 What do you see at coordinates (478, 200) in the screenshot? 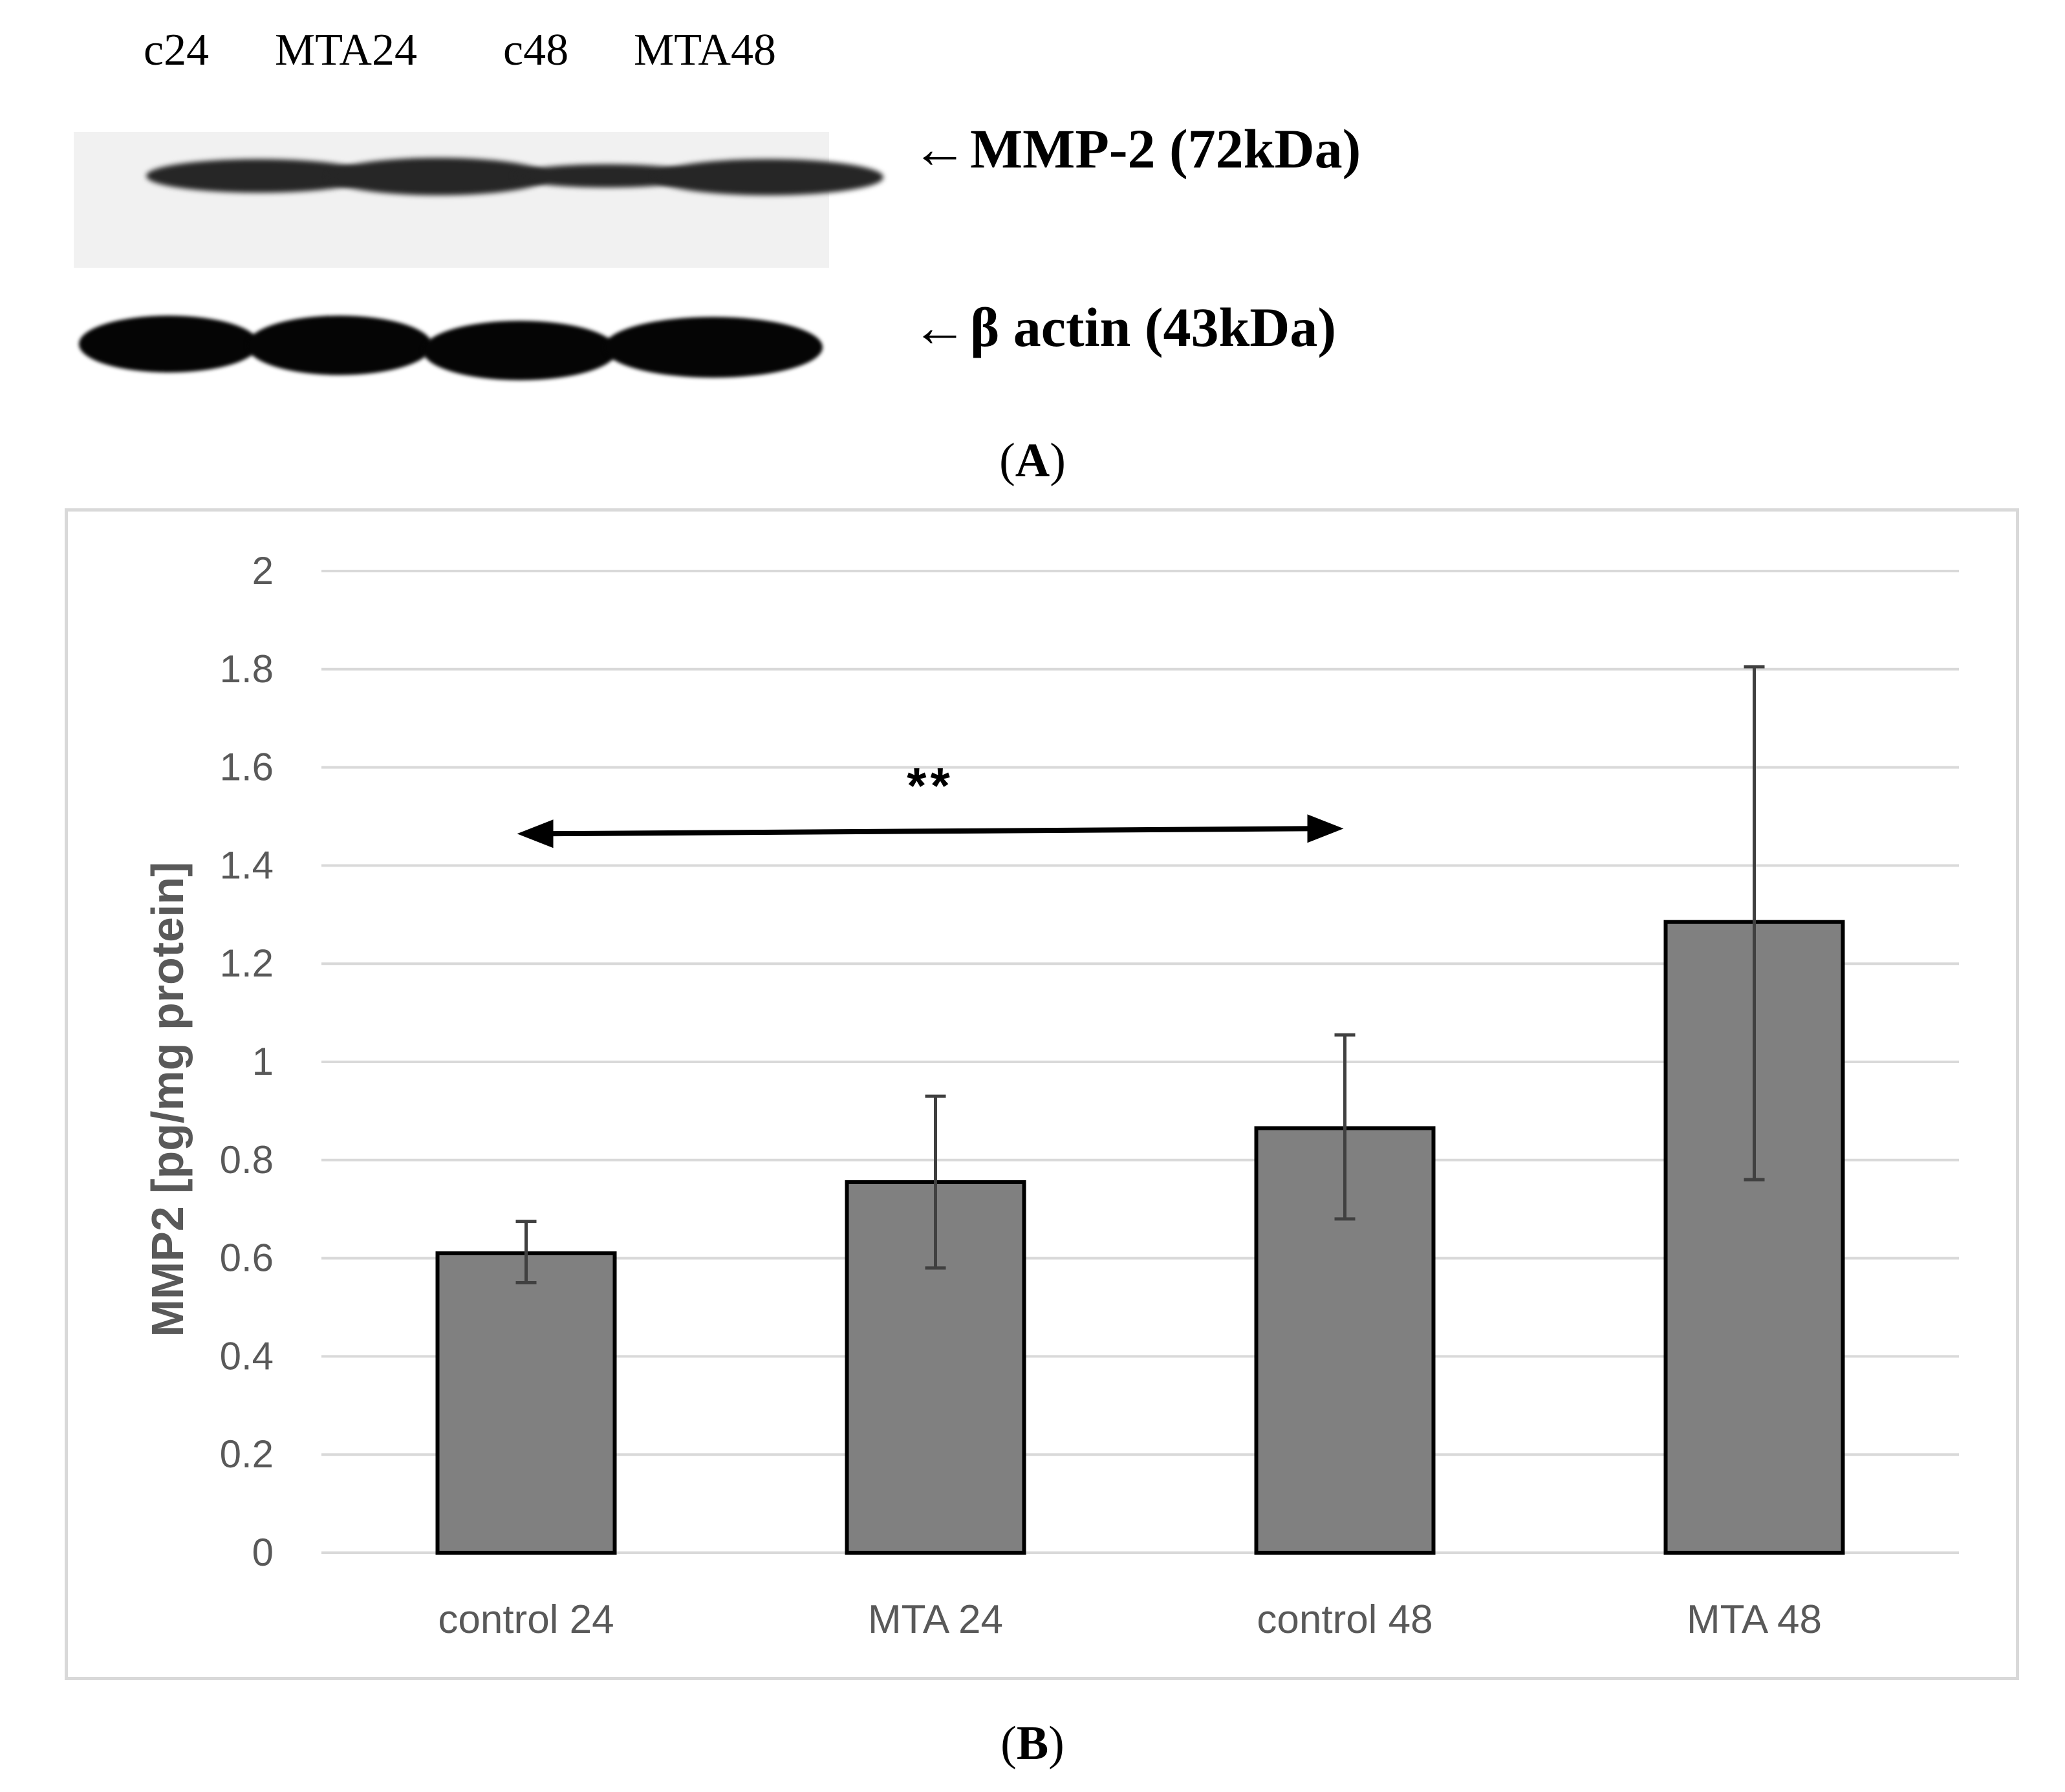
I see `mmp2-blot-strip` at bounding box center [478, 200].